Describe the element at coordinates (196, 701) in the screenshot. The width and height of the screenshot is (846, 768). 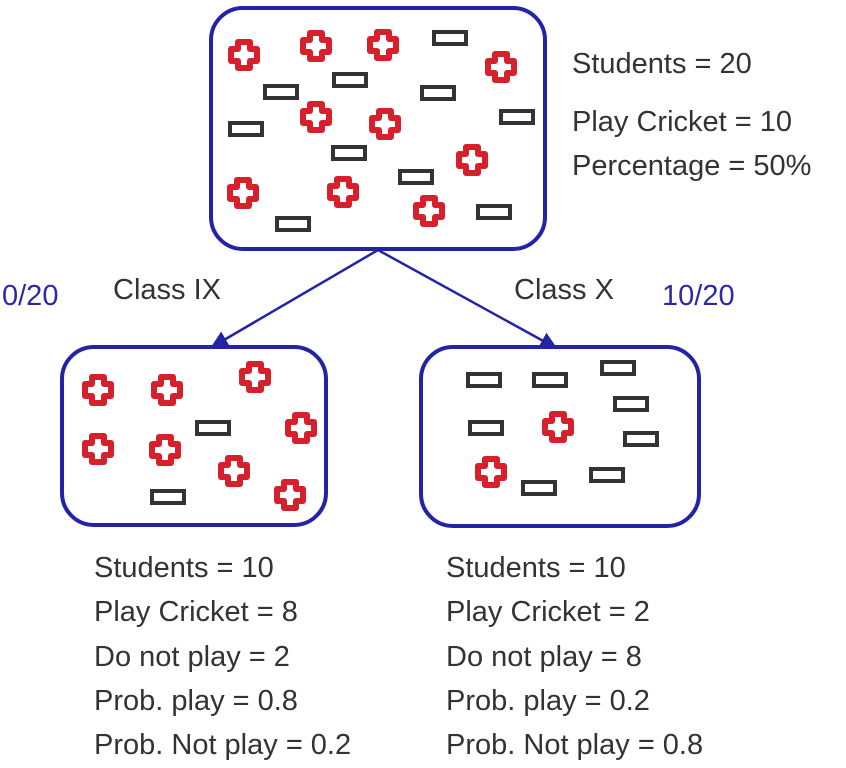
I see `left-prob-play-text: Prob. play = 0.8` at that location.